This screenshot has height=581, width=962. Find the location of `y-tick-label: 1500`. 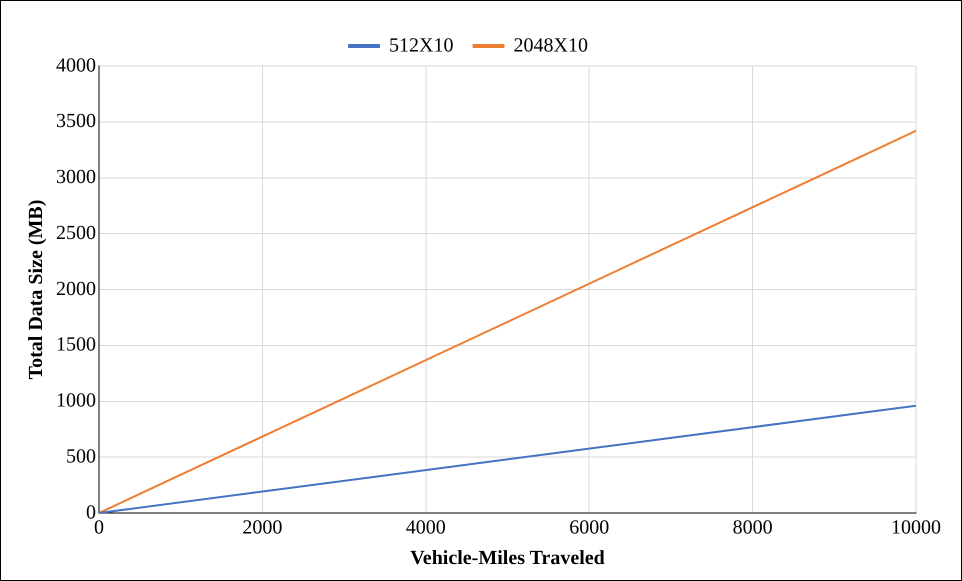

y-tick-label: 1500 is located at coordinates (76, 345).